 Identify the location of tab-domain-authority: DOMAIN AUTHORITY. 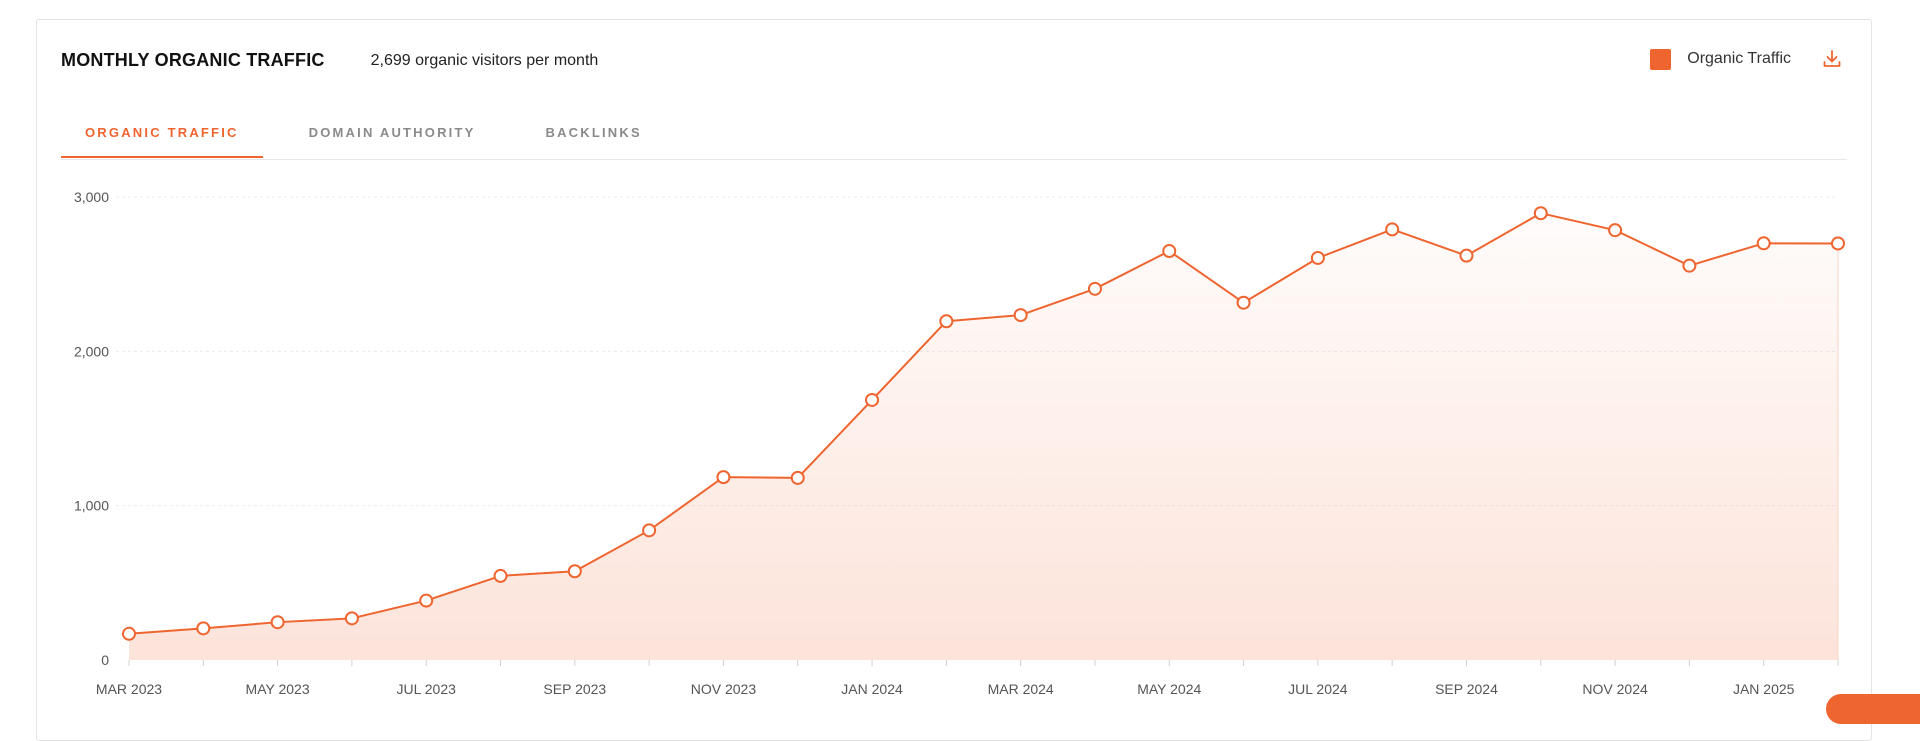
(392, 132).